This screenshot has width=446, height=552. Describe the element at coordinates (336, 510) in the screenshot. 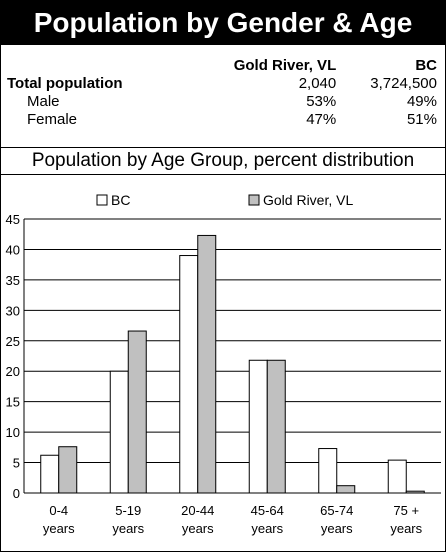

I see `x-tick-label: 65-74` at that location.